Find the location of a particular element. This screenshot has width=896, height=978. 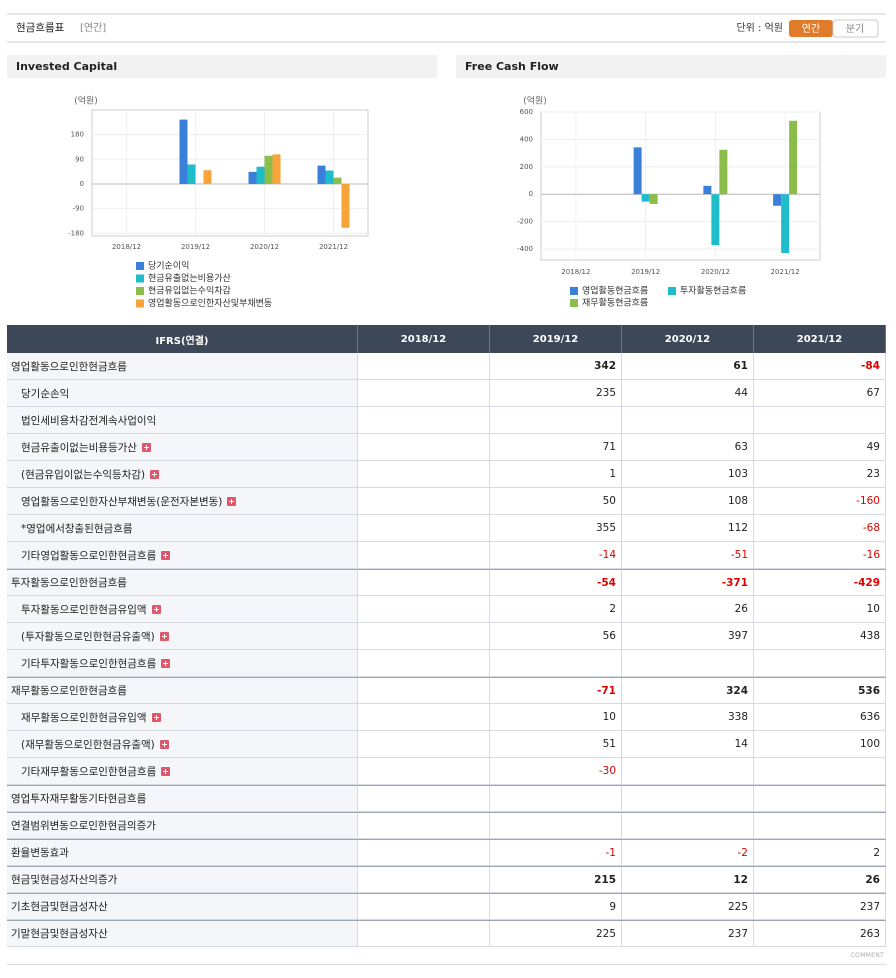

value-cell: -16 is located at coordinates (820, 555).